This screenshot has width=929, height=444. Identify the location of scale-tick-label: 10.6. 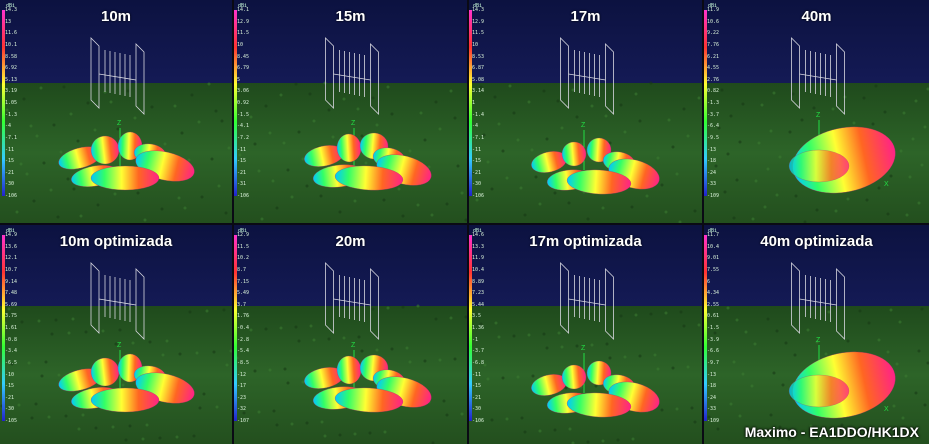
(713, 21).